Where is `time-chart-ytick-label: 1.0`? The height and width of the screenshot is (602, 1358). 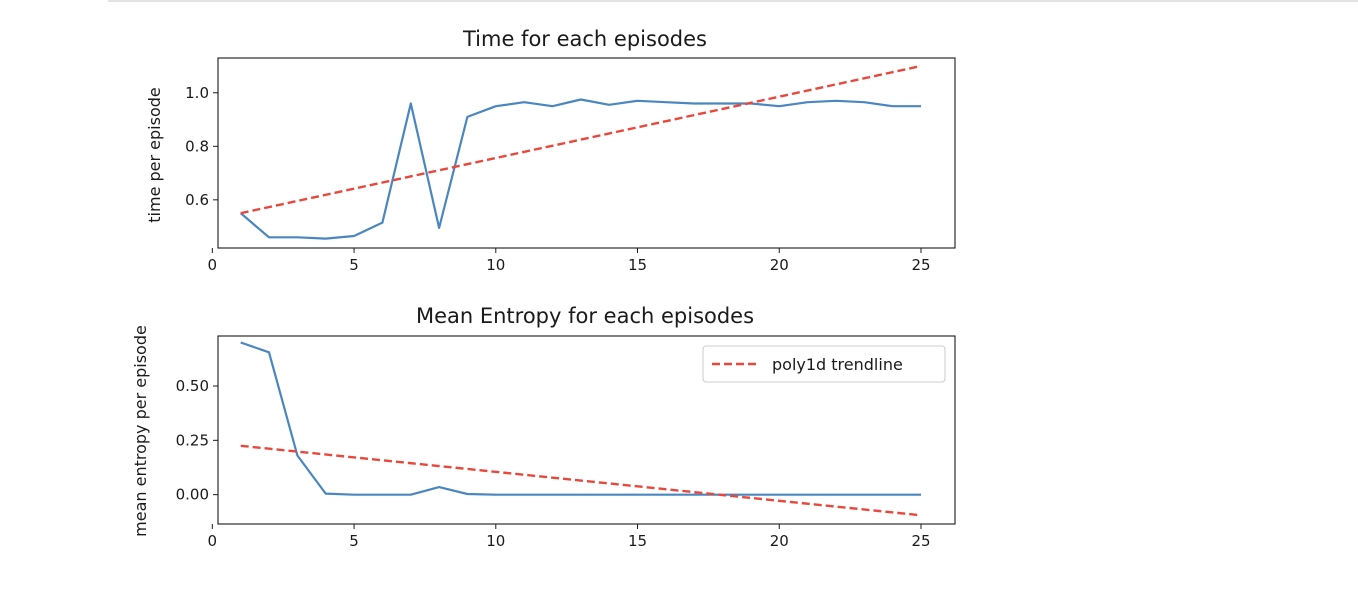
time-chart-ytick-label: 1.0 is located at coordinates (197, 93).